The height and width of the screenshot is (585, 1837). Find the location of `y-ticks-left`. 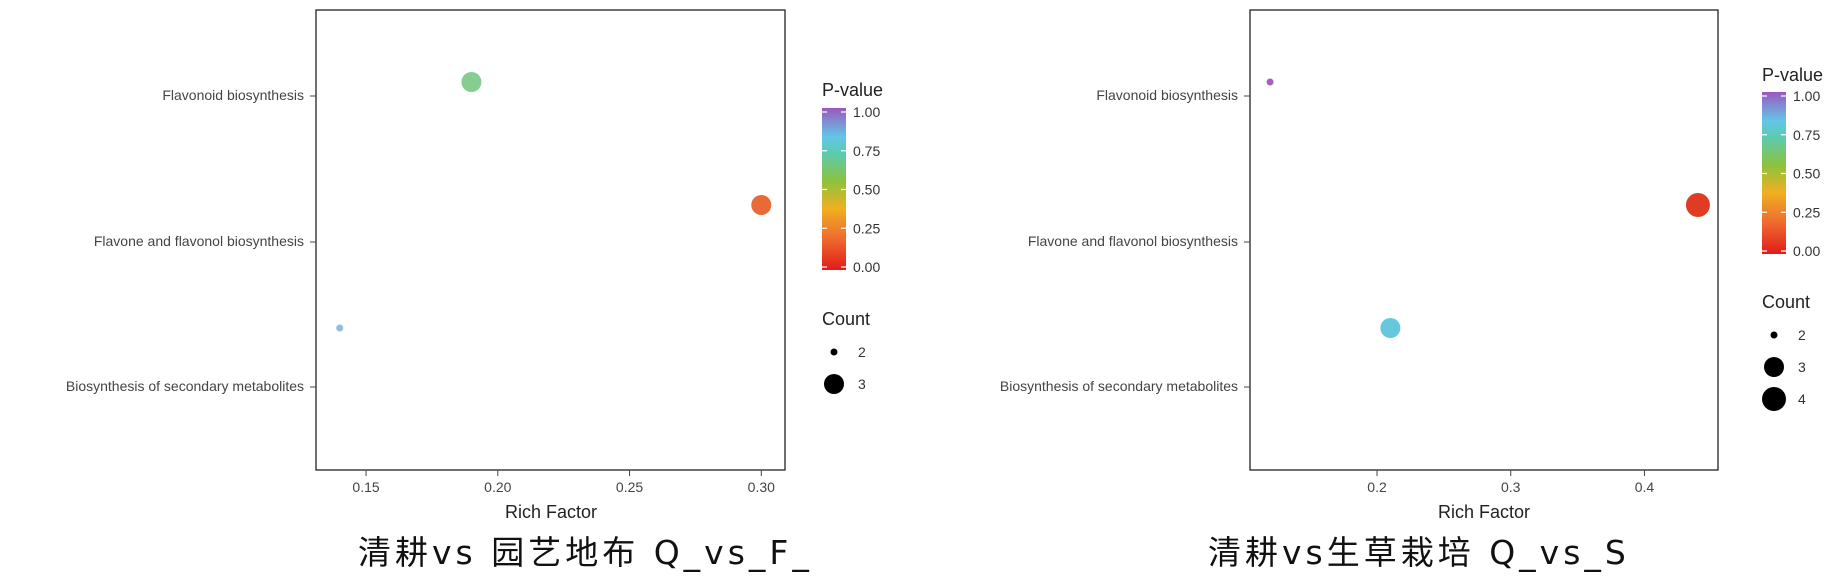

y-ticks-left is located at coordinates (313, 241).